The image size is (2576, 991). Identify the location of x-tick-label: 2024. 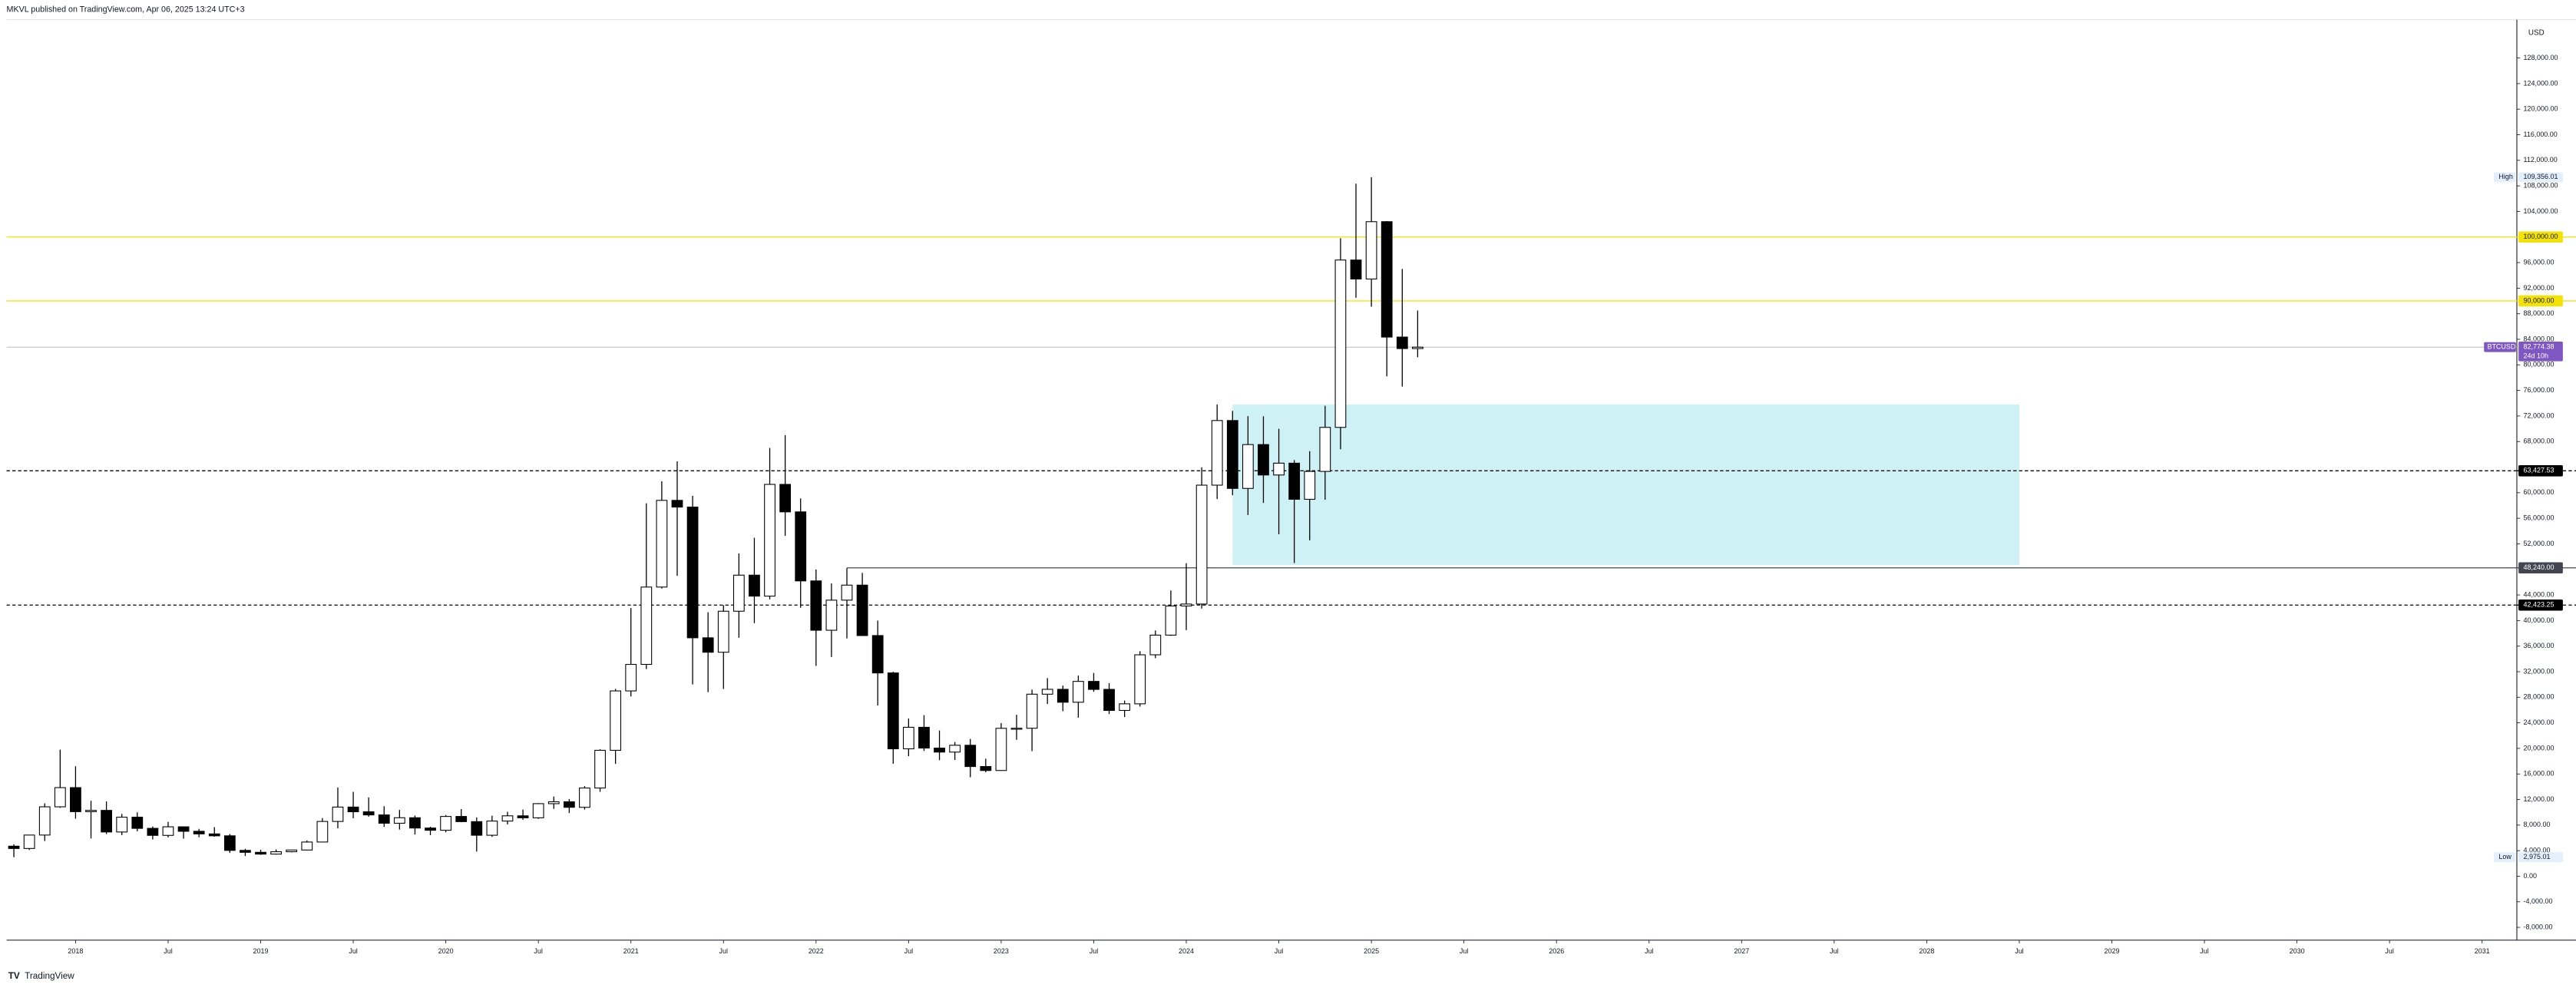
(1186, 951).